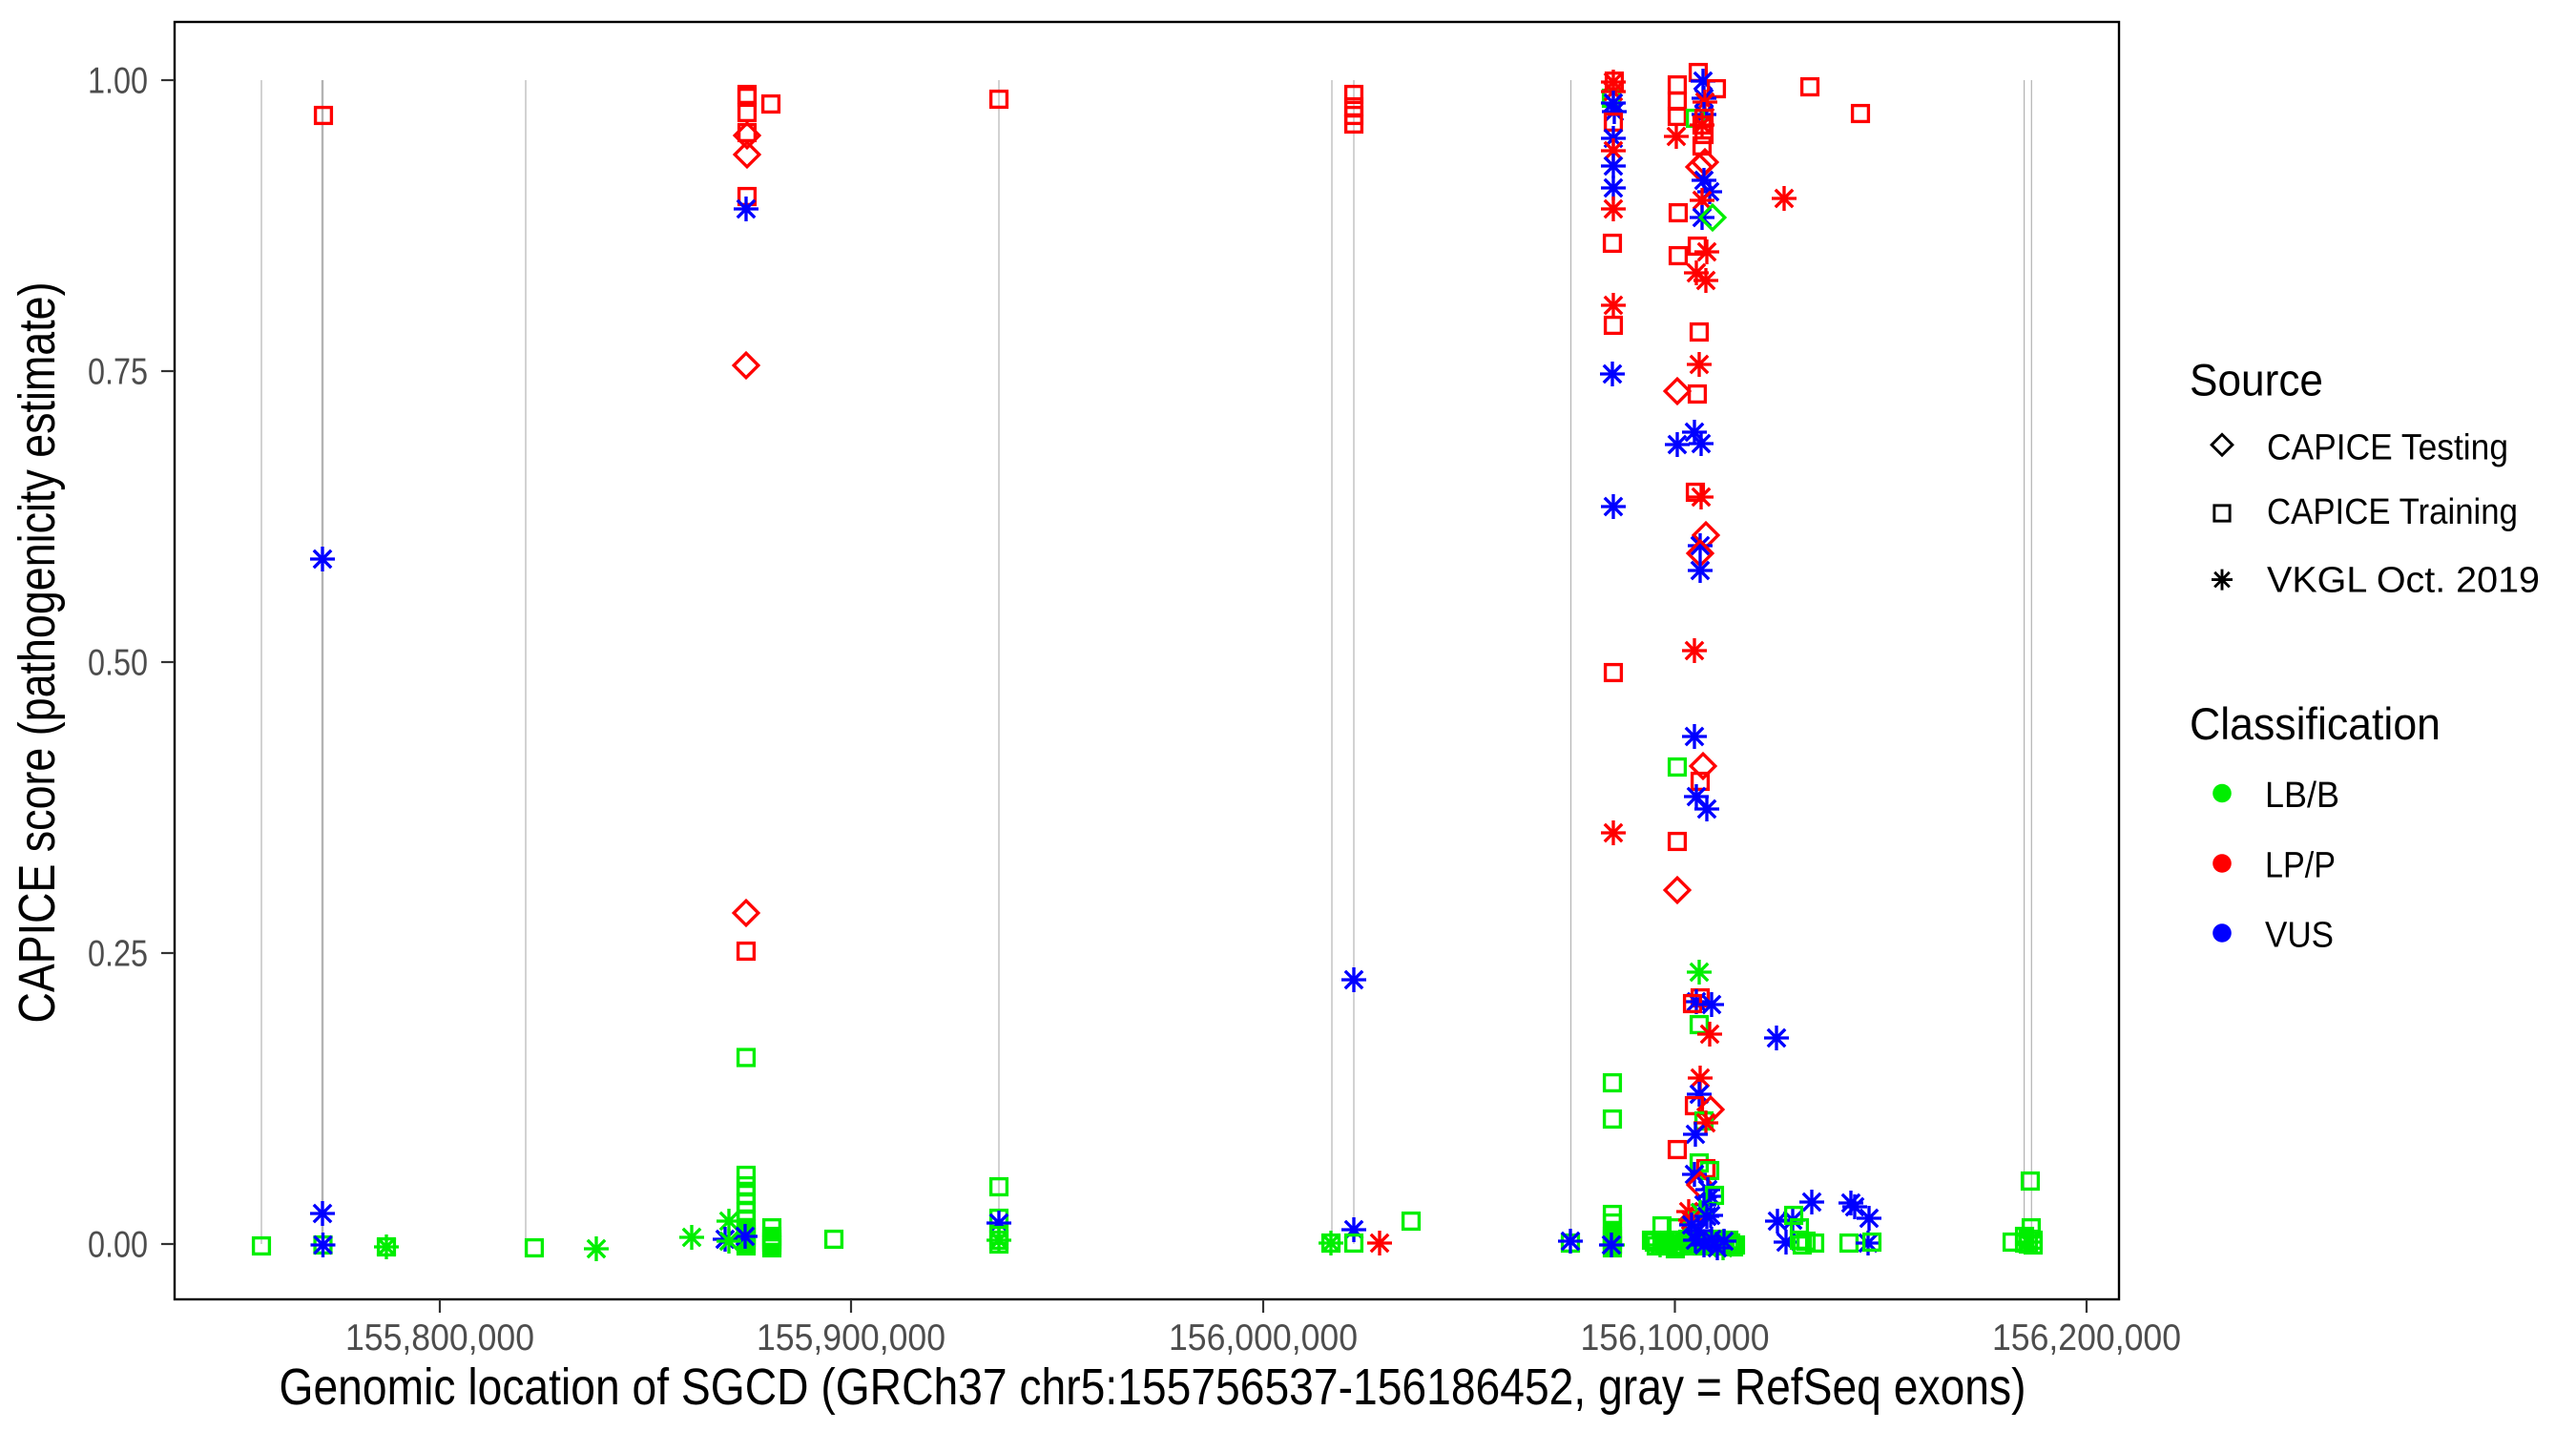 Image resolution: width=2576 pixels, height=1431 pixels. Describe the element at coordinates (1675, 1337) in the screenshot. I see `svg-text: 156,100,000` at that location.